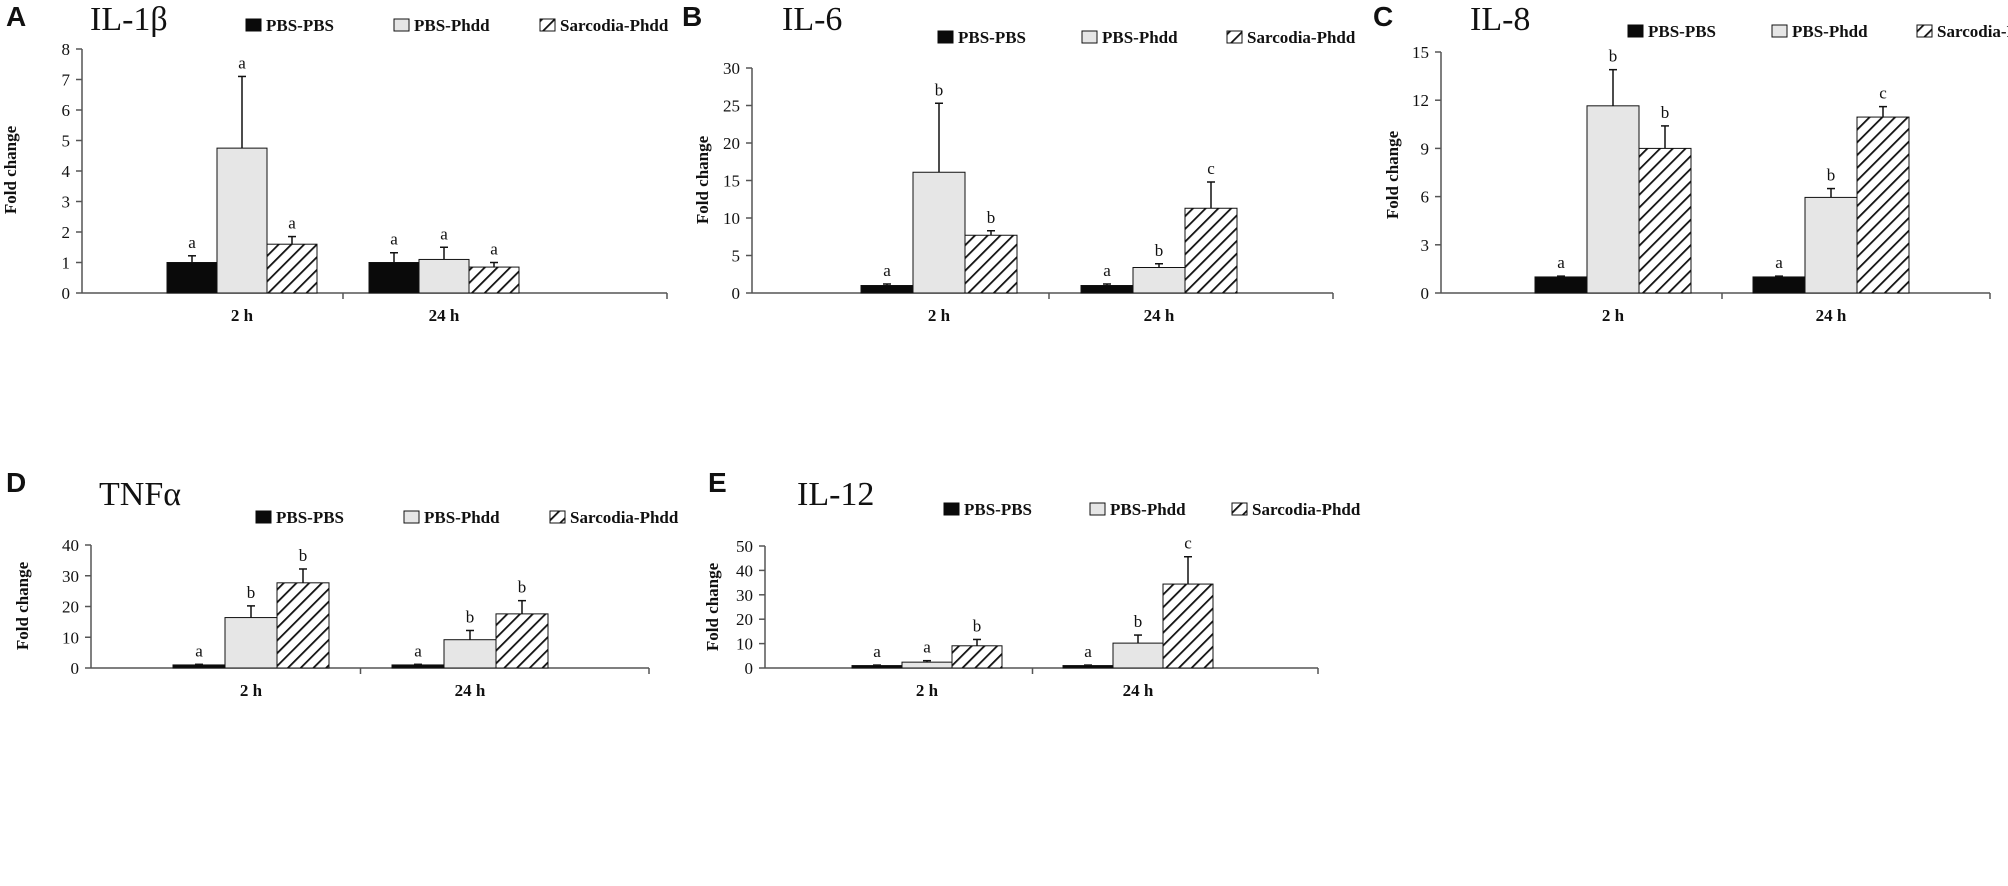  What do you see at coordinates (66, 171) in the screenshot?
I see `y-tick-label: 4` at bounding box center [66, 171].